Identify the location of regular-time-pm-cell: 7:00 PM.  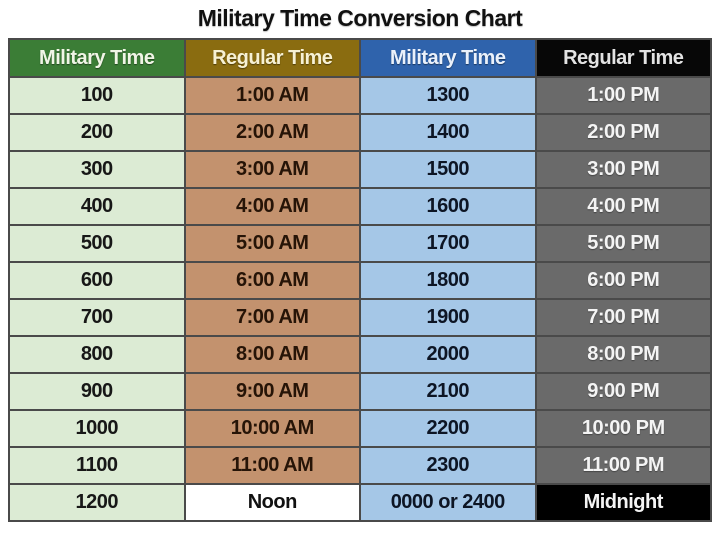
(623, 317).